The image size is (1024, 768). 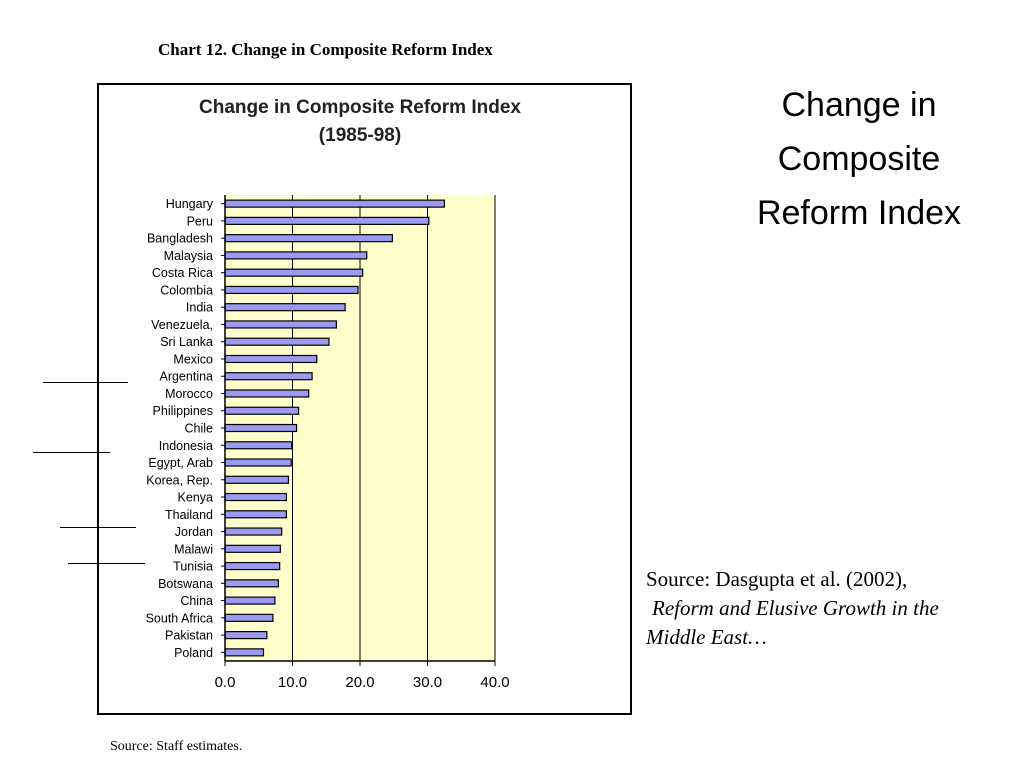 I want to click on category-label: Kenya, so click(x=195, y=498).